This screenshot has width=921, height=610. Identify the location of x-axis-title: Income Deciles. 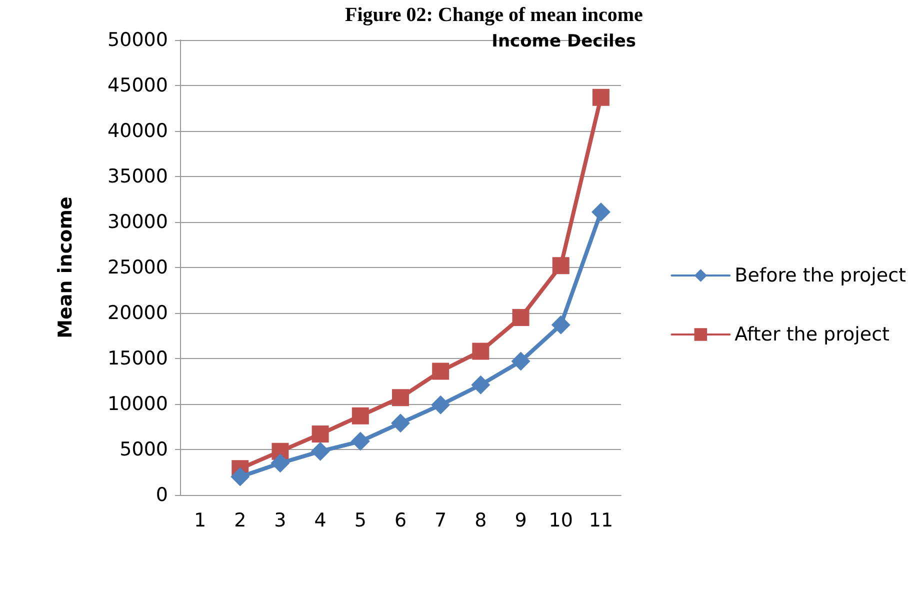
(564, 42).